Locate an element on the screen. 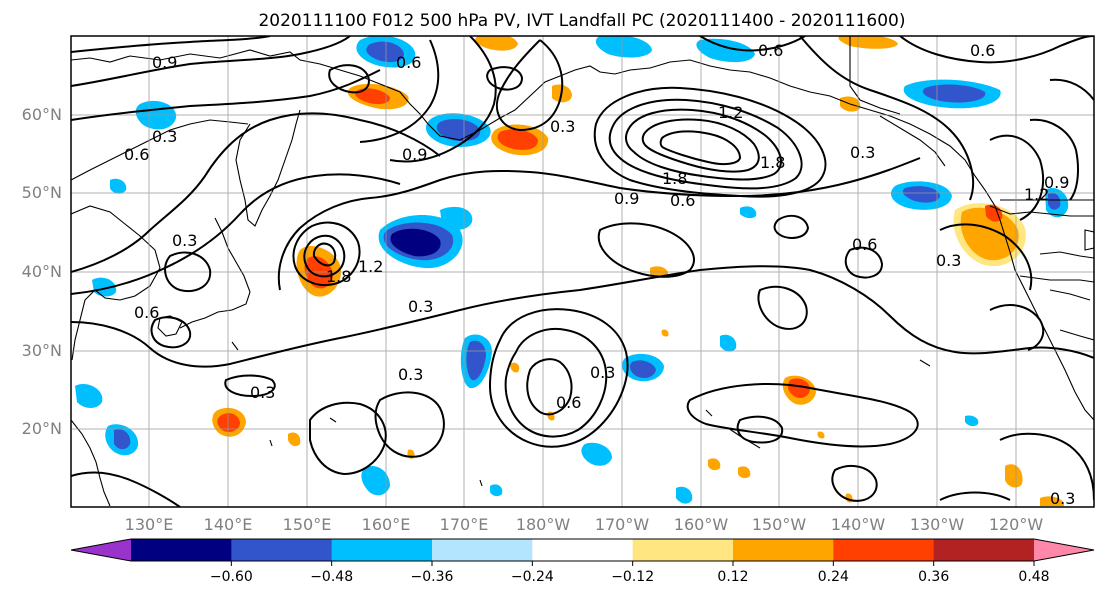 This screenshot has height=601, width=1105. lat-label: 40°N is located at coordinates (42, 271).